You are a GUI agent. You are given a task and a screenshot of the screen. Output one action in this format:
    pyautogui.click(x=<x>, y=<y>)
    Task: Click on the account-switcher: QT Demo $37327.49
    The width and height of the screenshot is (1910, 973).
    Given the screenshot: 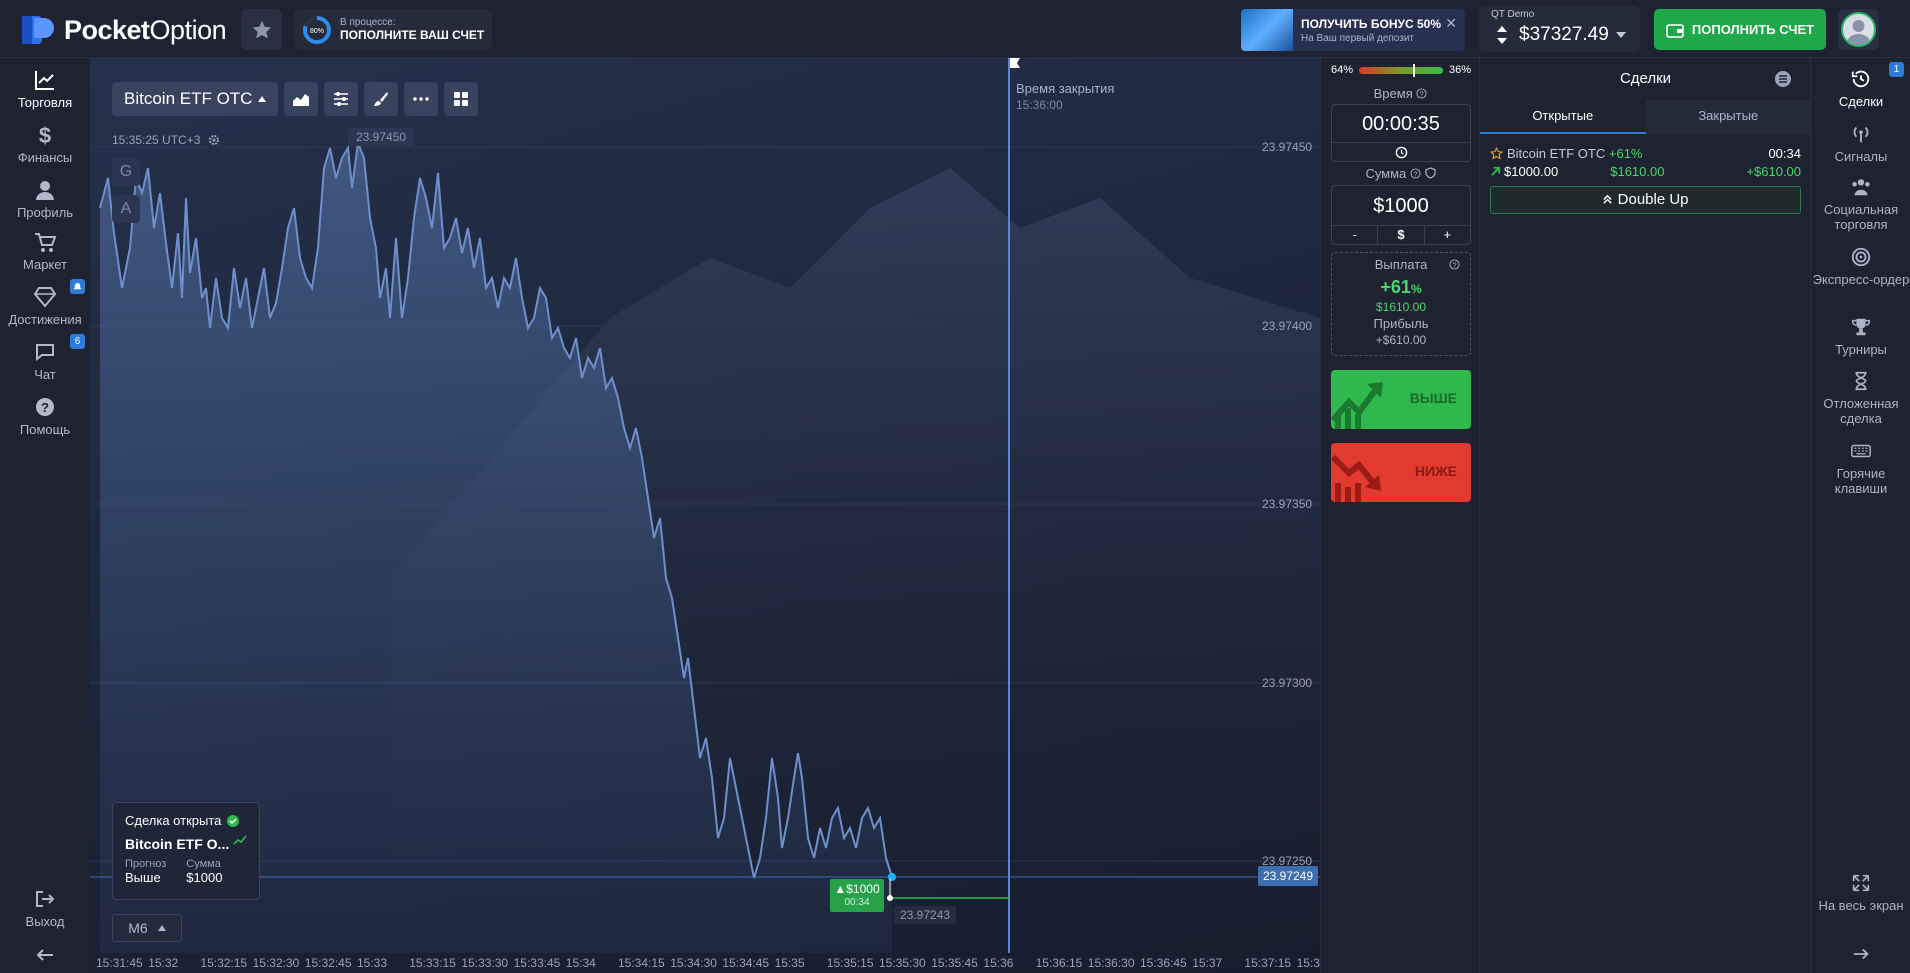 What is the action you would take?
    pyautogui.click(x=1559, y=29)
    